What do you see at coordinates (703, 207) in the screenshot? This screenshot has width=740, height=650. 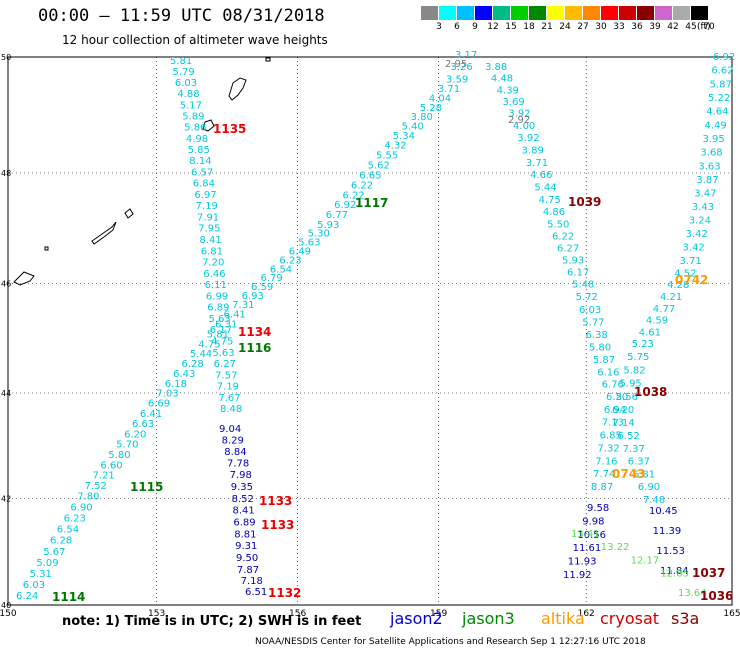 I see `swh-value: 3.43` at bounding box center [703, 207].